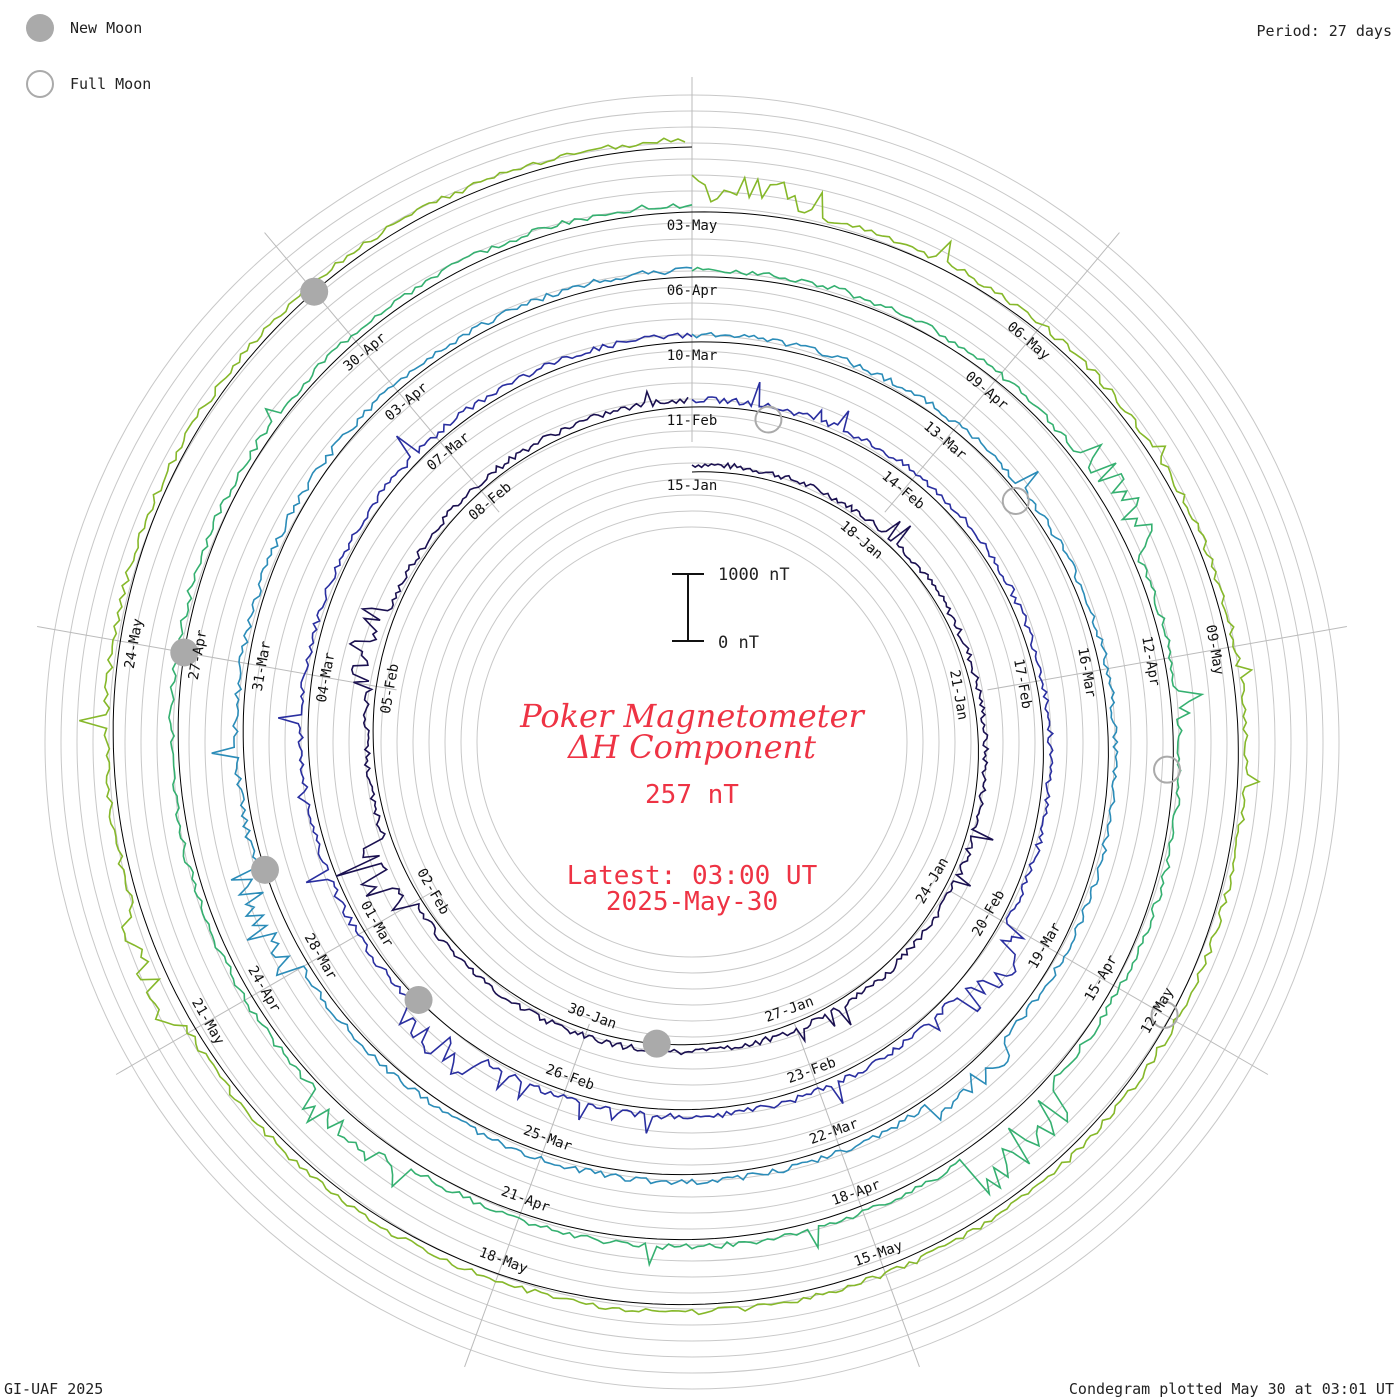 The height and width of the screenshot is (1400, 1400). I want to click on date-label: 22-Mar, so click(833, 1132).